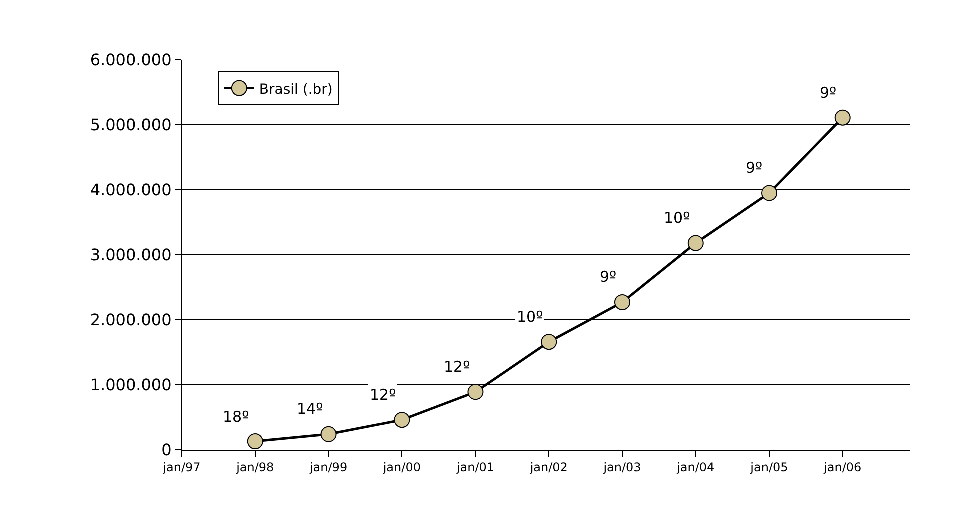 The image size is (972, 528). Describe the element at coordinates (131, 320) in the screenshot. I see `y-tick-label: 2.000.000` at that location.